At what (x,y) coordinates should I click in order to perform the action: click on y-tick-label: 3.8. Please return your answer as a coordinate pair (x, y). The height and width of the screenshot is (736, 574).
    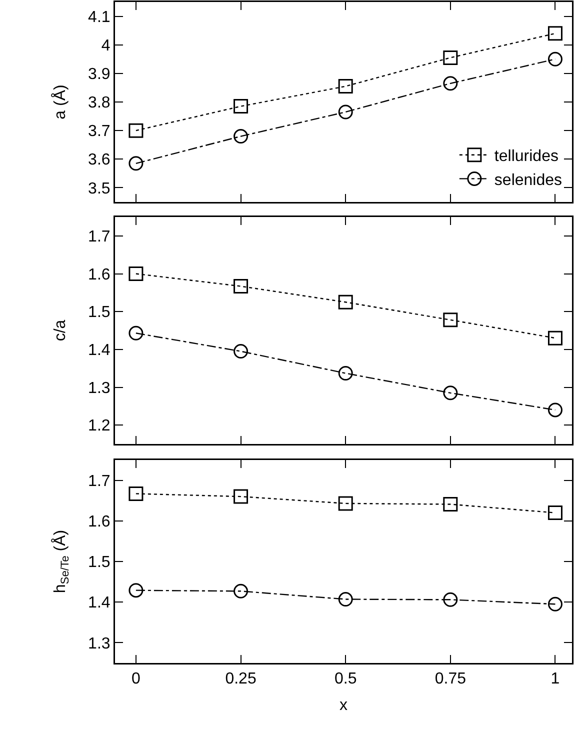
    Looking at the image, I should click on (99, 103).